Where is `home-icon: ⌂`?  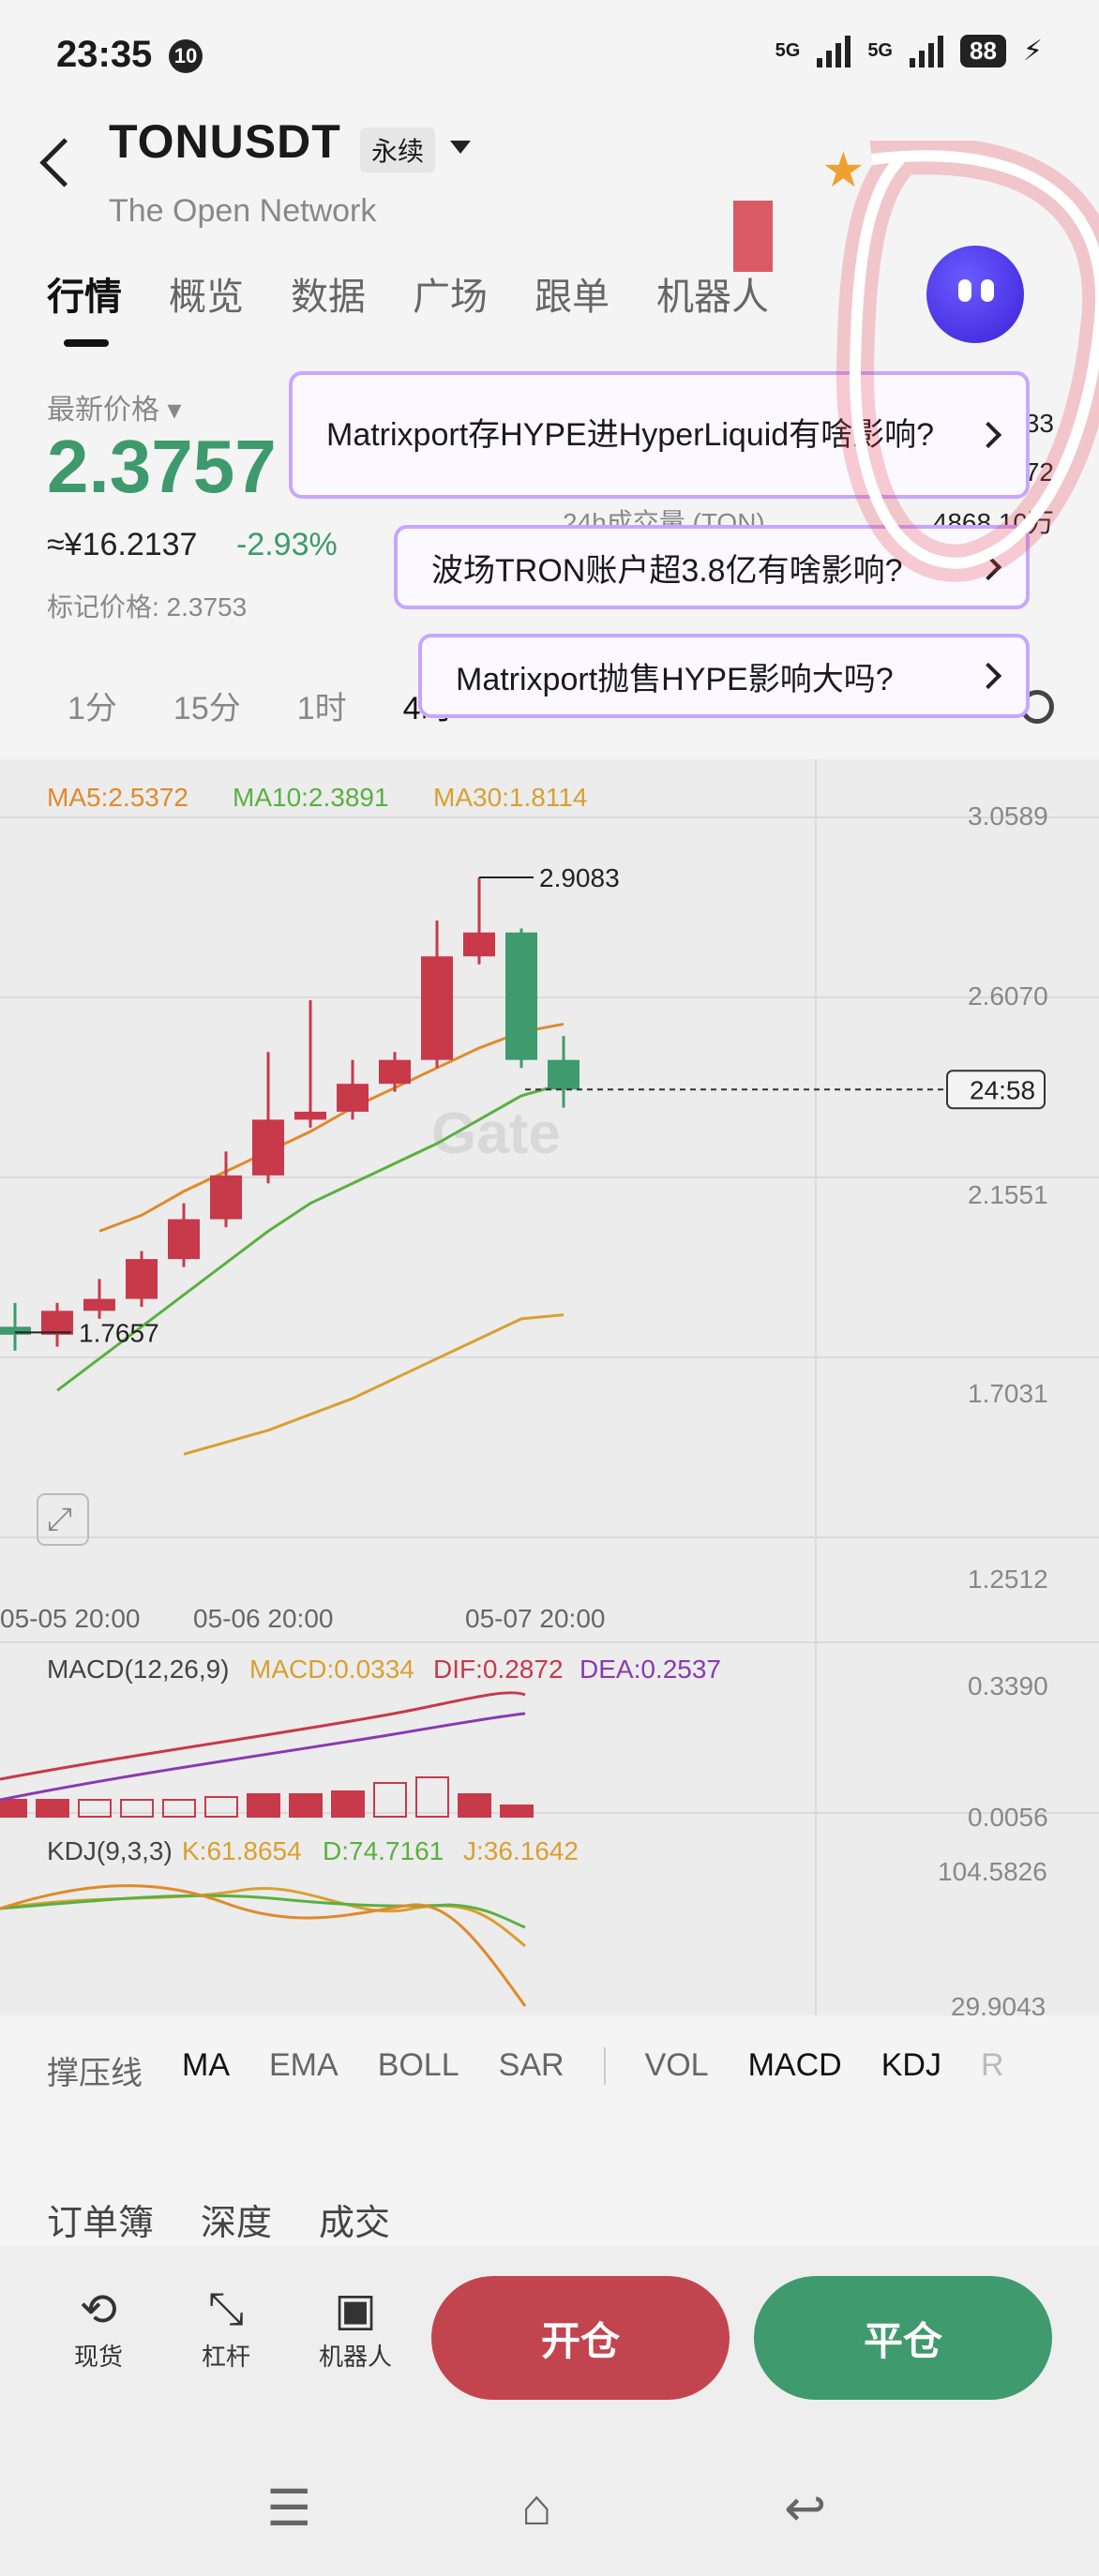 home-icon: ⌂ is located at coordinates (536, 2507).